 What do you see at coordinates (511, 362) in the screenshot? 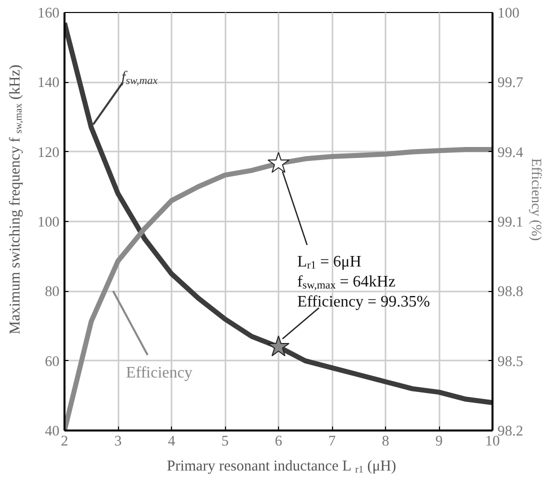
I see `y2-tick-label: 98.5` at bounding box center [511, 362].